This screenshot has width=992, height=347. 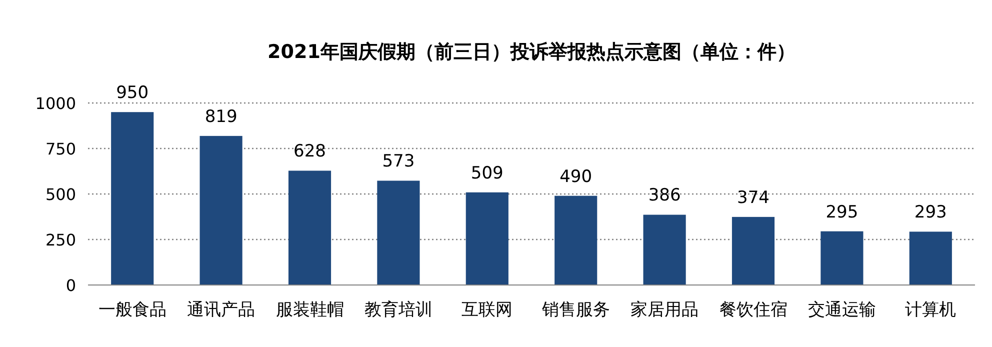 What do you see at coordinates (221, 116) in the screenshot?
I see `data-label: 819` at bounding box center [221, 116].